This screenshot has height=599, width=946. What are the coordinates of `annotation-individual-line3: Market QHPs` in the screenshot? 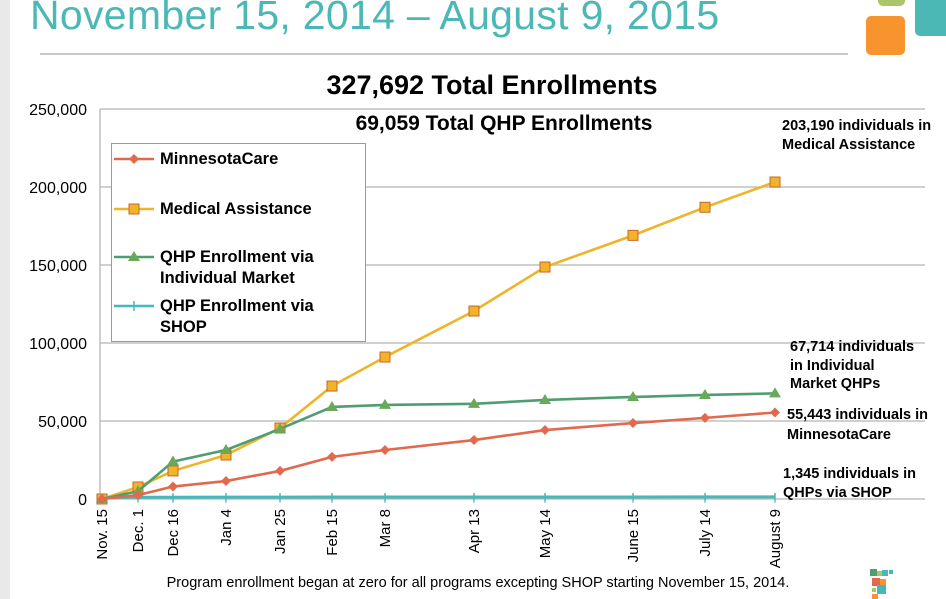 It's located at (835, 384).